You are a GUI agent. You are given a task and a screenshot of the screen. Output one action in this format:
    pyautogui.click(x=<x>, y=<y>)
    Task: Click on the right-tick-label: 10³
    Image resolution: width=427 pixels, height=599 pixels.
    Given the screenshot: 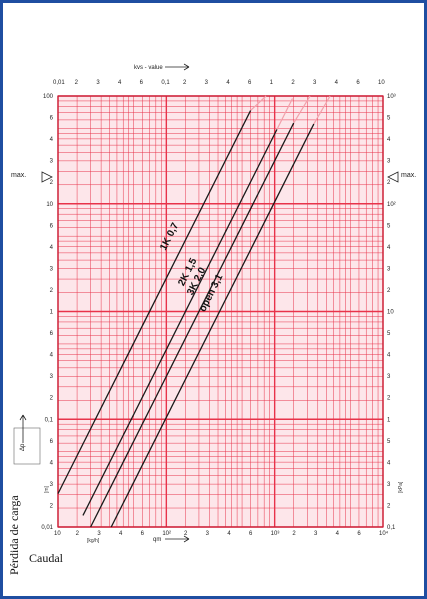 What is the action you would take?
    pyautogui.click(x=391, y=97)
    